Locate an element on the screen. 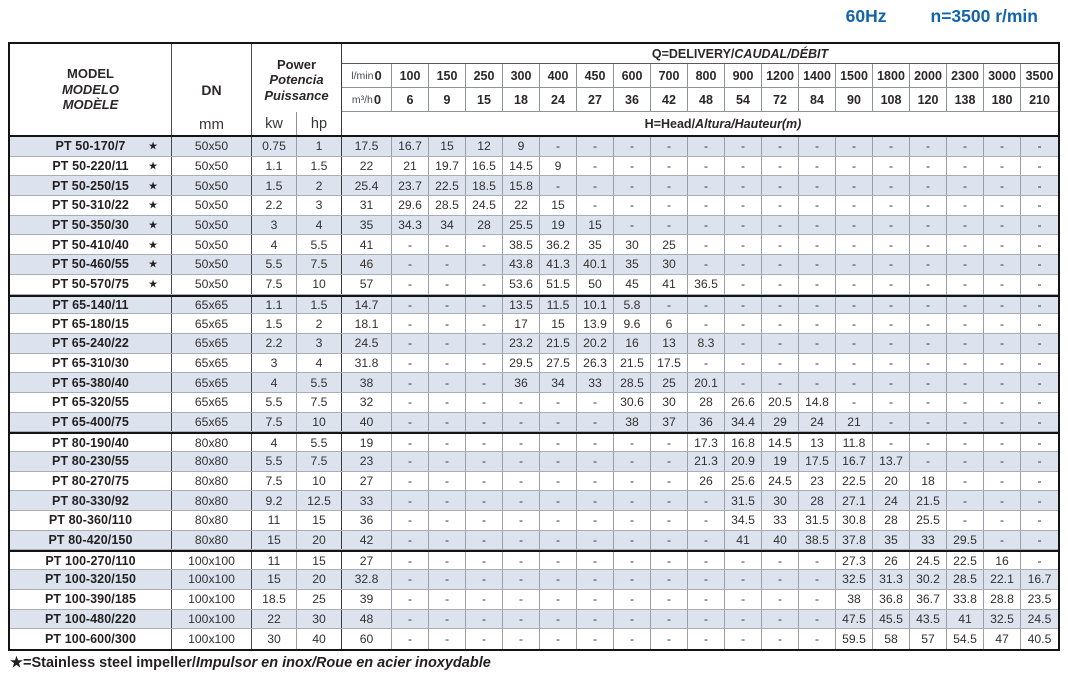 This screenshot has height=676, width=1068. head-value: 34.3 is located at coordinates (410, 225).